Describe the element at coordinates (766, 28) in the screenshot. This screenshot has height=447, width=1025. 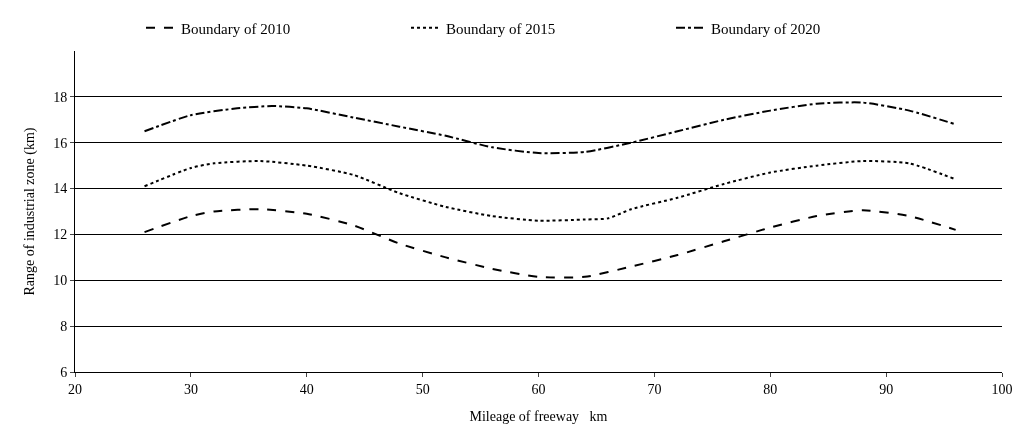
I see `legend-label: Boundary of 2020` at that location.